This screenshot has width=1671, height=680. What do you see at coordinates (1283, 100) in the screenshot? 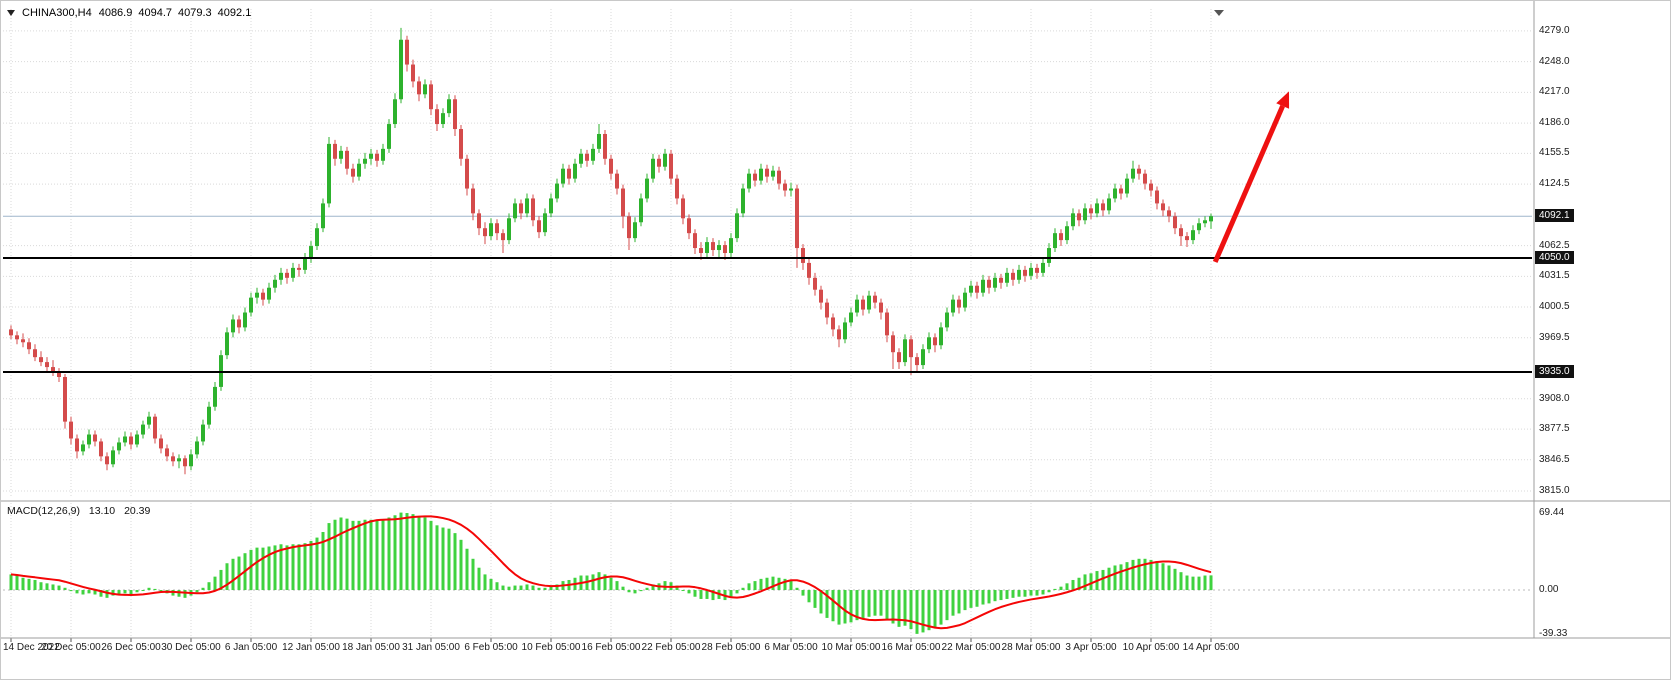
I see `trend-arrow-head` at bounding box center [1283, 100].